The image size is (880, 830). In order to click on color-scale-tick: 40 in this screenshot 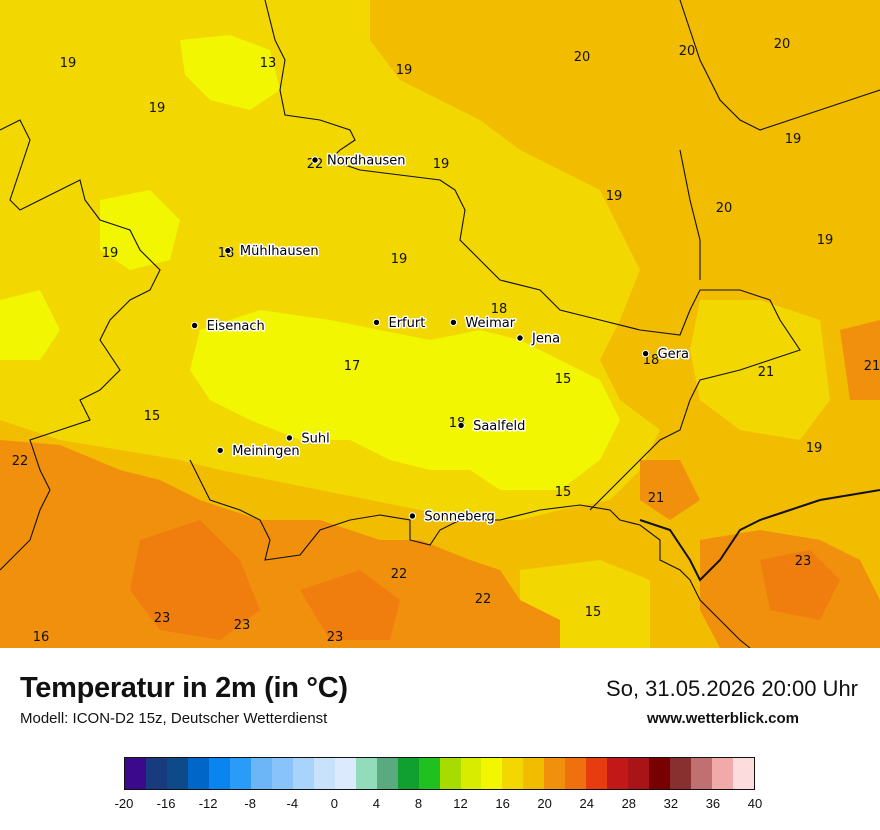, I will do `click(755, 803)`.